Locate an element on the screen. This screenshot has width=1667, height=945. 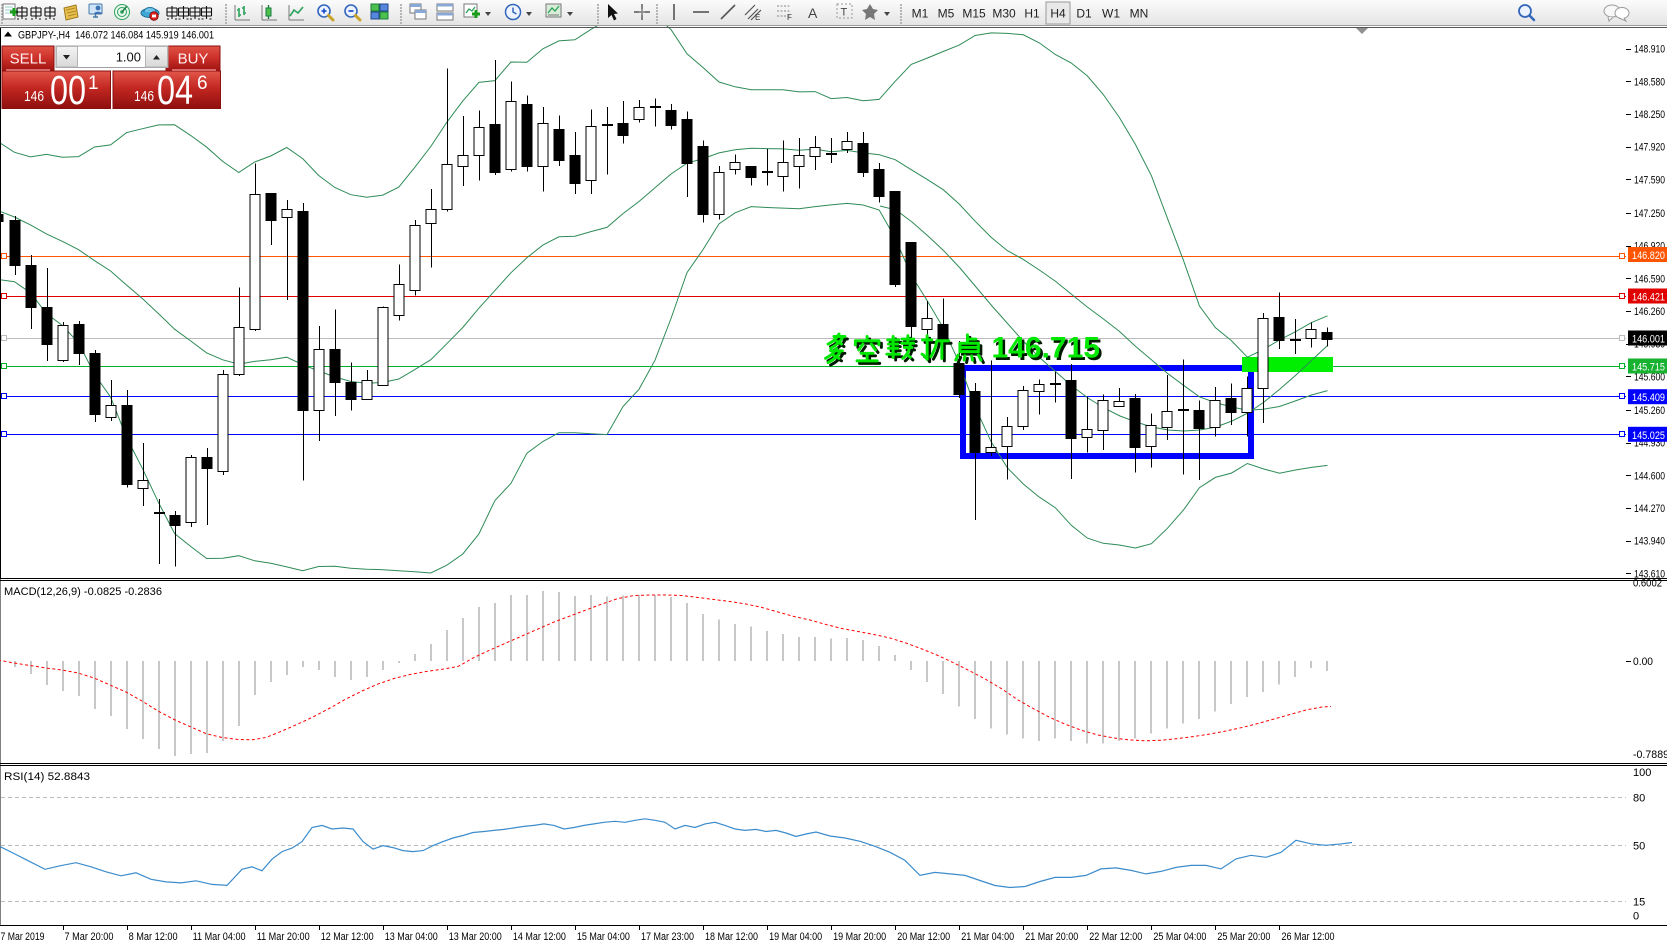
svg-text: H4 is located at coordinates (1058, 14).